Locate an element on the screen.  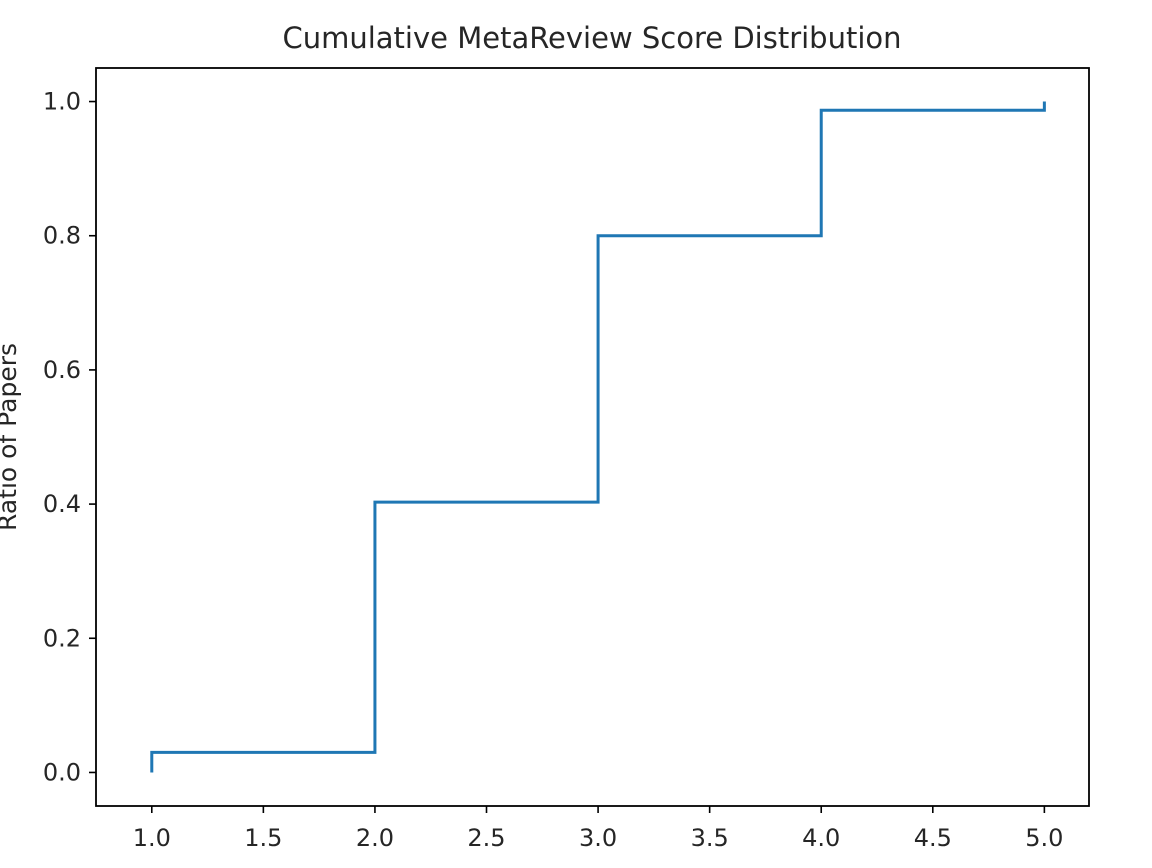
chart-title: Cumulative MetaReview Score Distribution is located at coordinates (591, 38).